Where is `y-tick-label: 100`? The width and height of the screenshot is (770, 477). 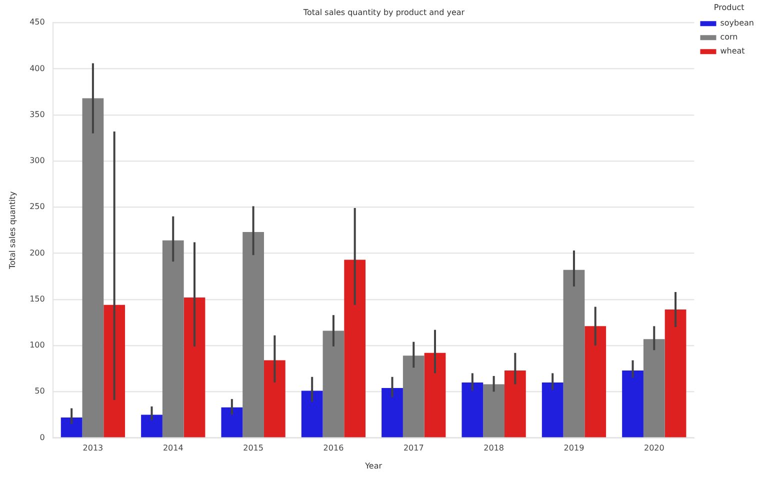
y-tick-label: 100 is located at coordinates (37, 345).